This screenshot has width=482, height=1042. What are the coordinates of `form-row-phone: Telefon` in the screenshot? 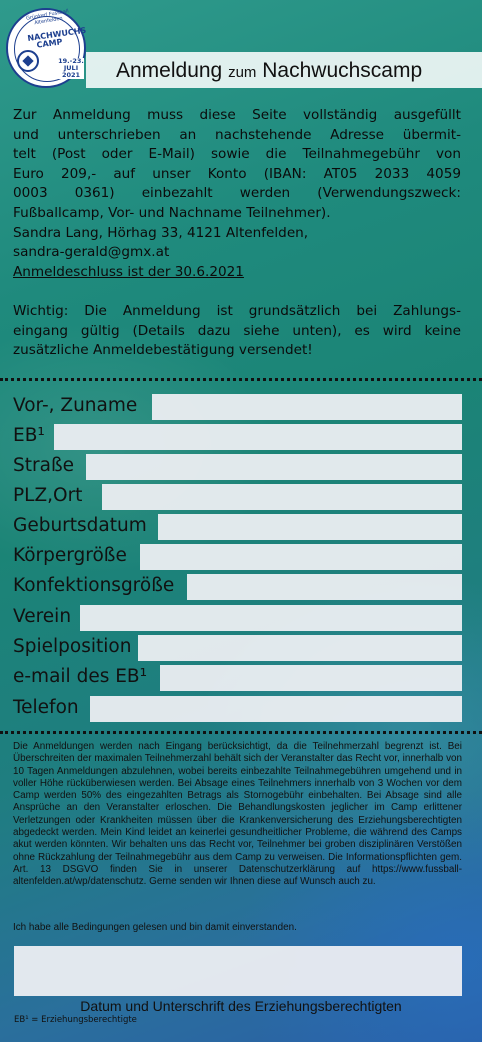 It's located at (241, 708).